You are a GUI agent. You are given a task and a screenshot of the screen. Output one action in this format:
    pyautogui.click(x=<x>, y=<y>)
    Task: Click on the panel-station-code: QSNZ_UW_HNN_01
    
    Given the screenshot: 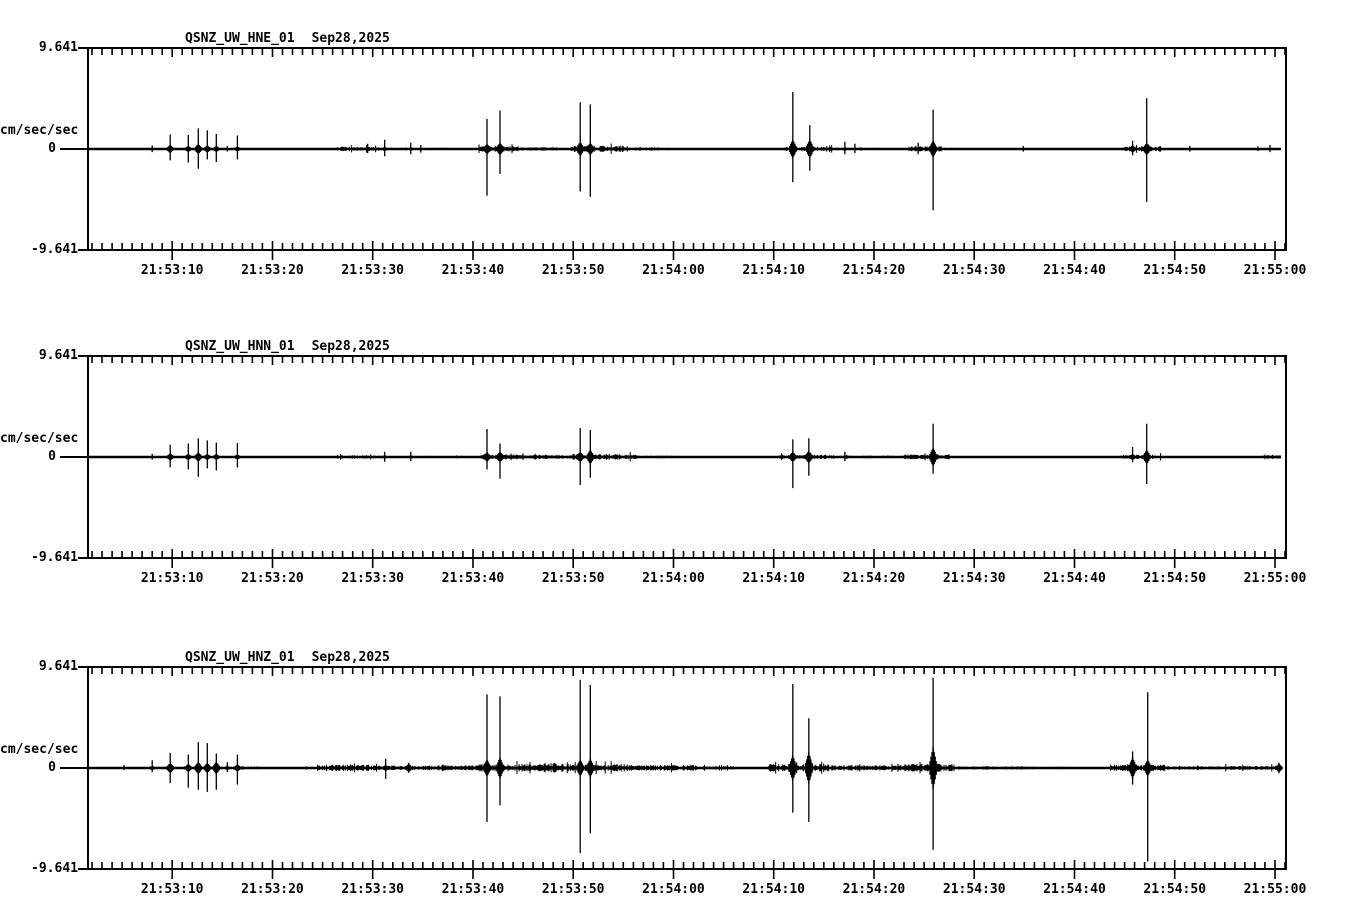 What is the action you would take?
    pyautogui.click(x=240, y=346)
    